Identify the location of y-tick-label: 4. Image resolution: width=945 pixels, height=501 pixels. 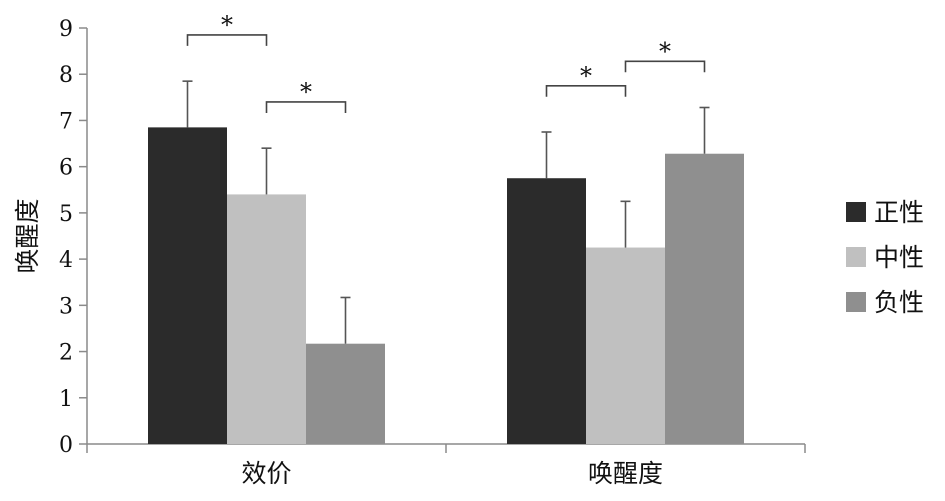
(66, 260).